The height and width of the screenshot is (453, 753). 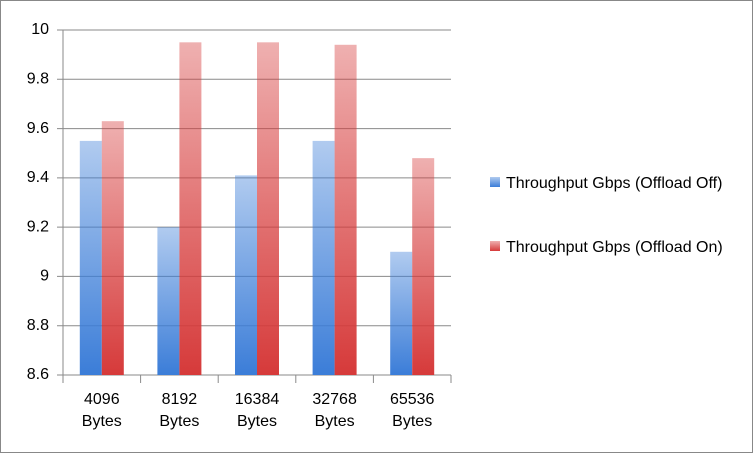 What do you see at coordinates (179, 410) in the screenshot?
I see `x-tick-label: 8192 Bytes` at bounding box center [179, 410].